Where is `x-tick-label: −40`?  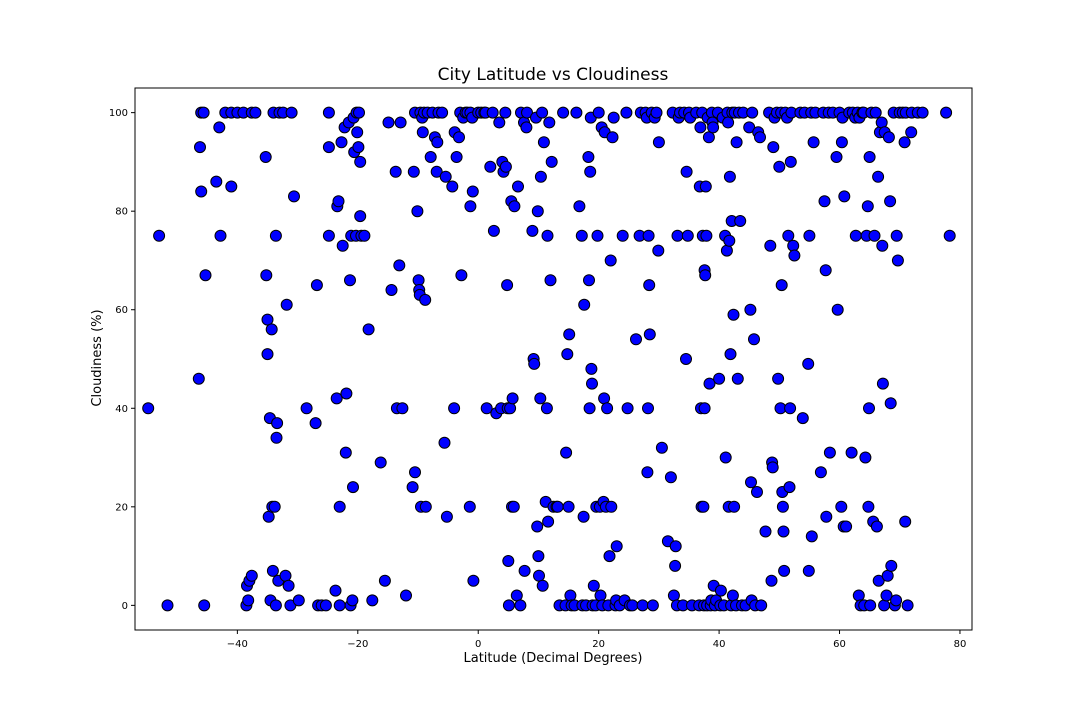
x-tick-label: −40 is located at coordinates (237, 644).